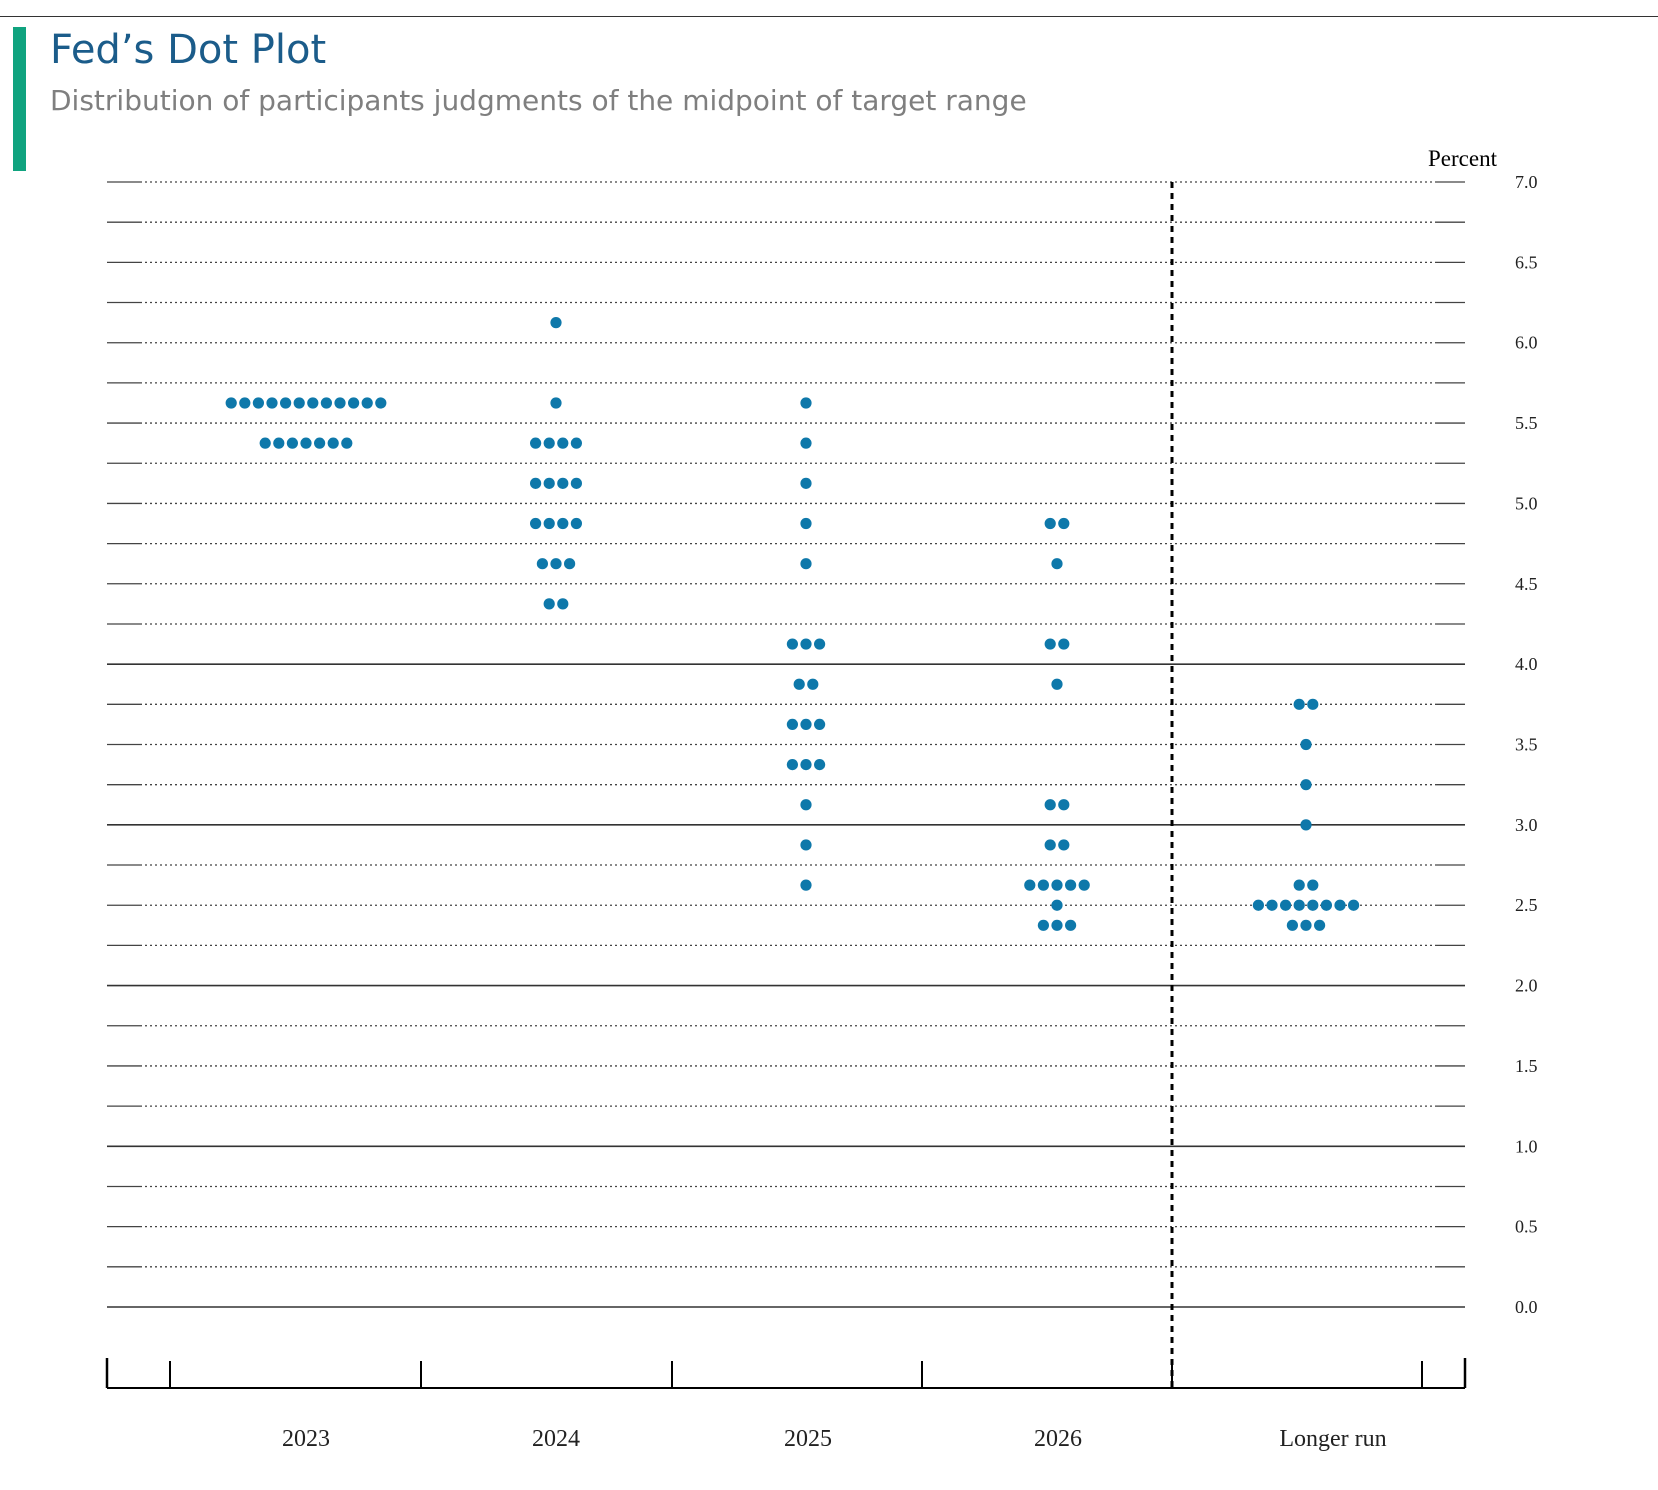 This screenshot has height=1490, width=1658. Describe the element at coordinates (1526, 343) in the screenshot. I see `y-tick-label: 6.0` at that location.